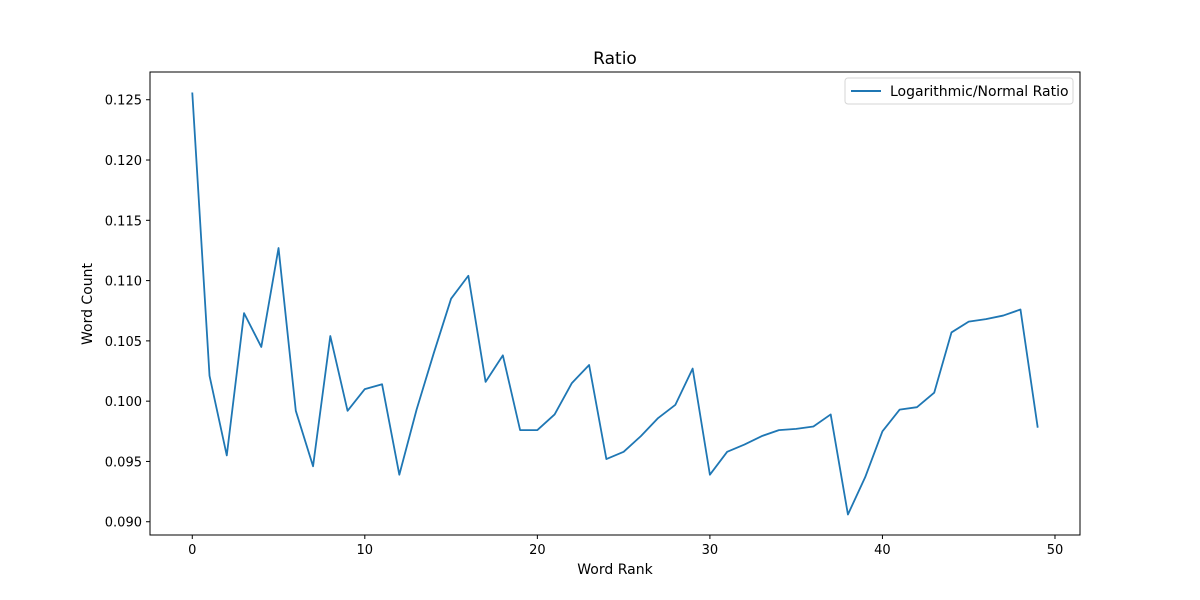 The width and height of the screenshot is (1200, 600). What do you see at coordinates (123, 221) in the screenshot?
I see `y-tick-label: 0.115` at bounding box center [123, 221].